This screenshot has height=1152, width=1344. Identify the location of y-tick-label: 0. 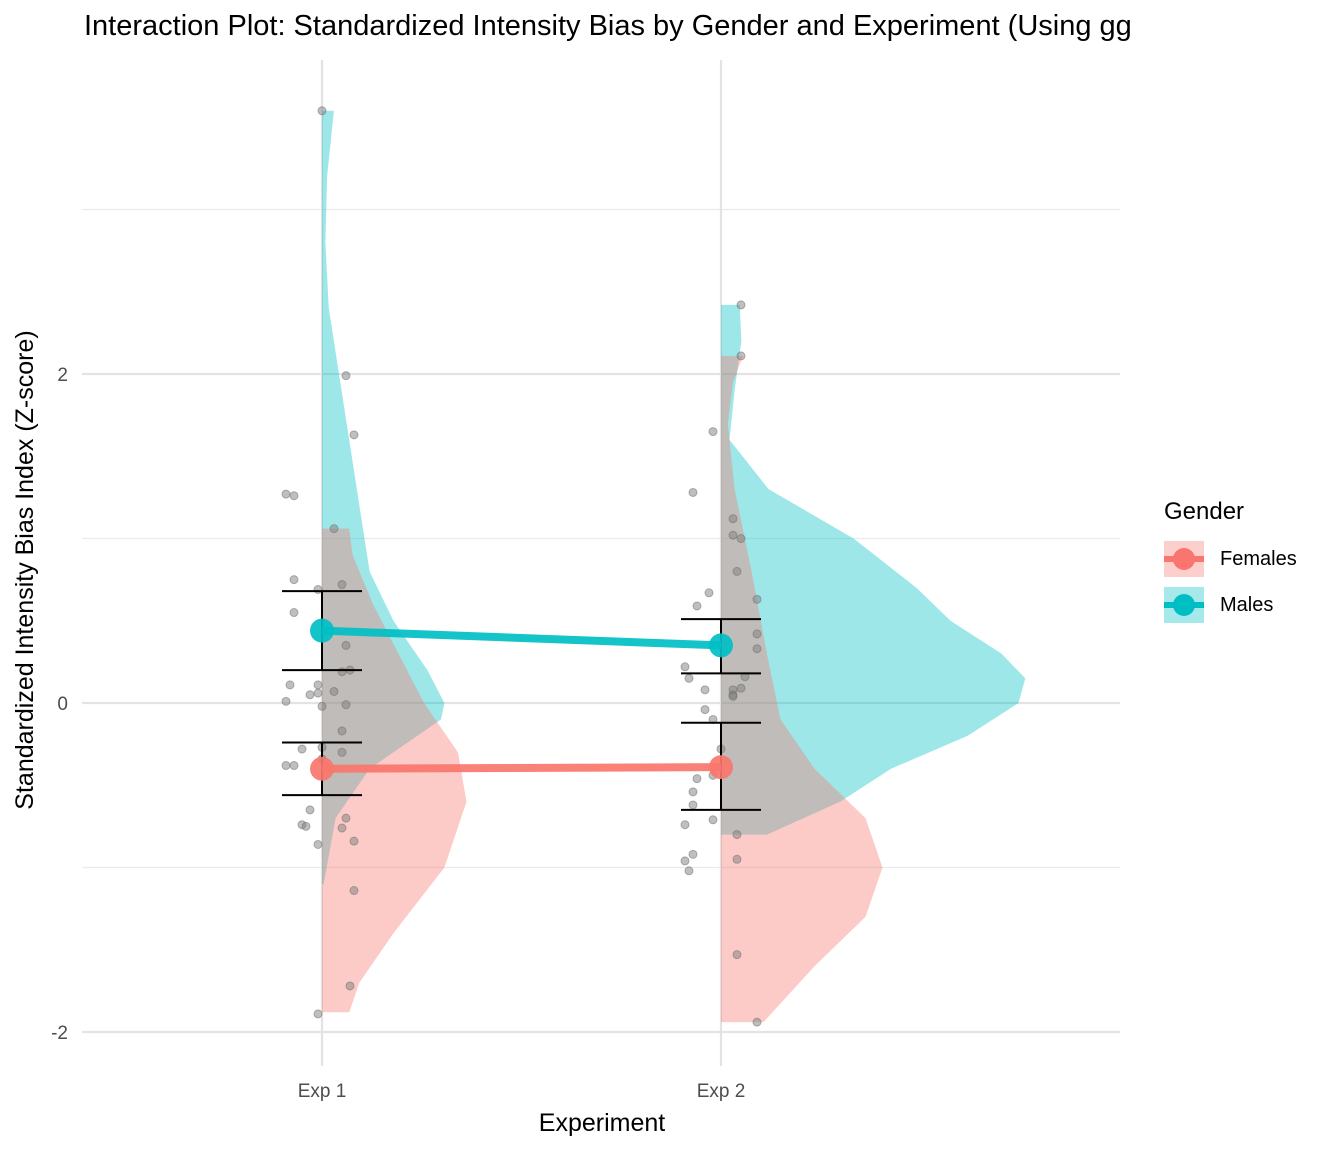
(62, 704).